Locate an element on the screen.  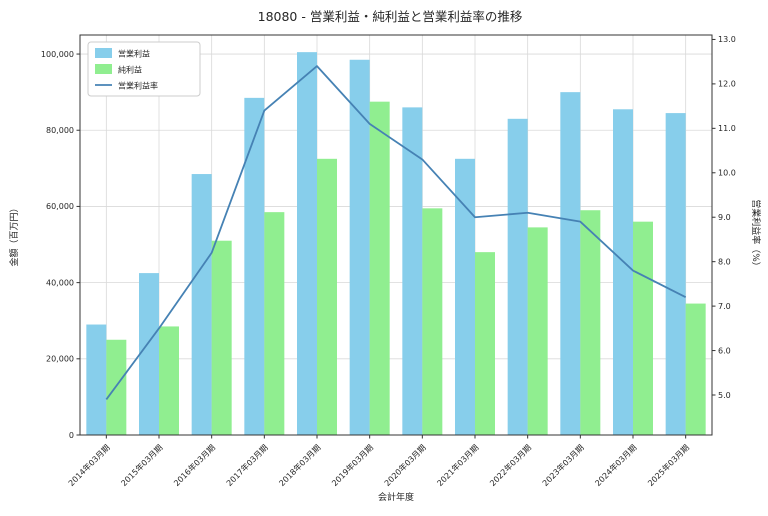
legend-label-operating-profit: 営業利益 is located at coordinates (134, 54).